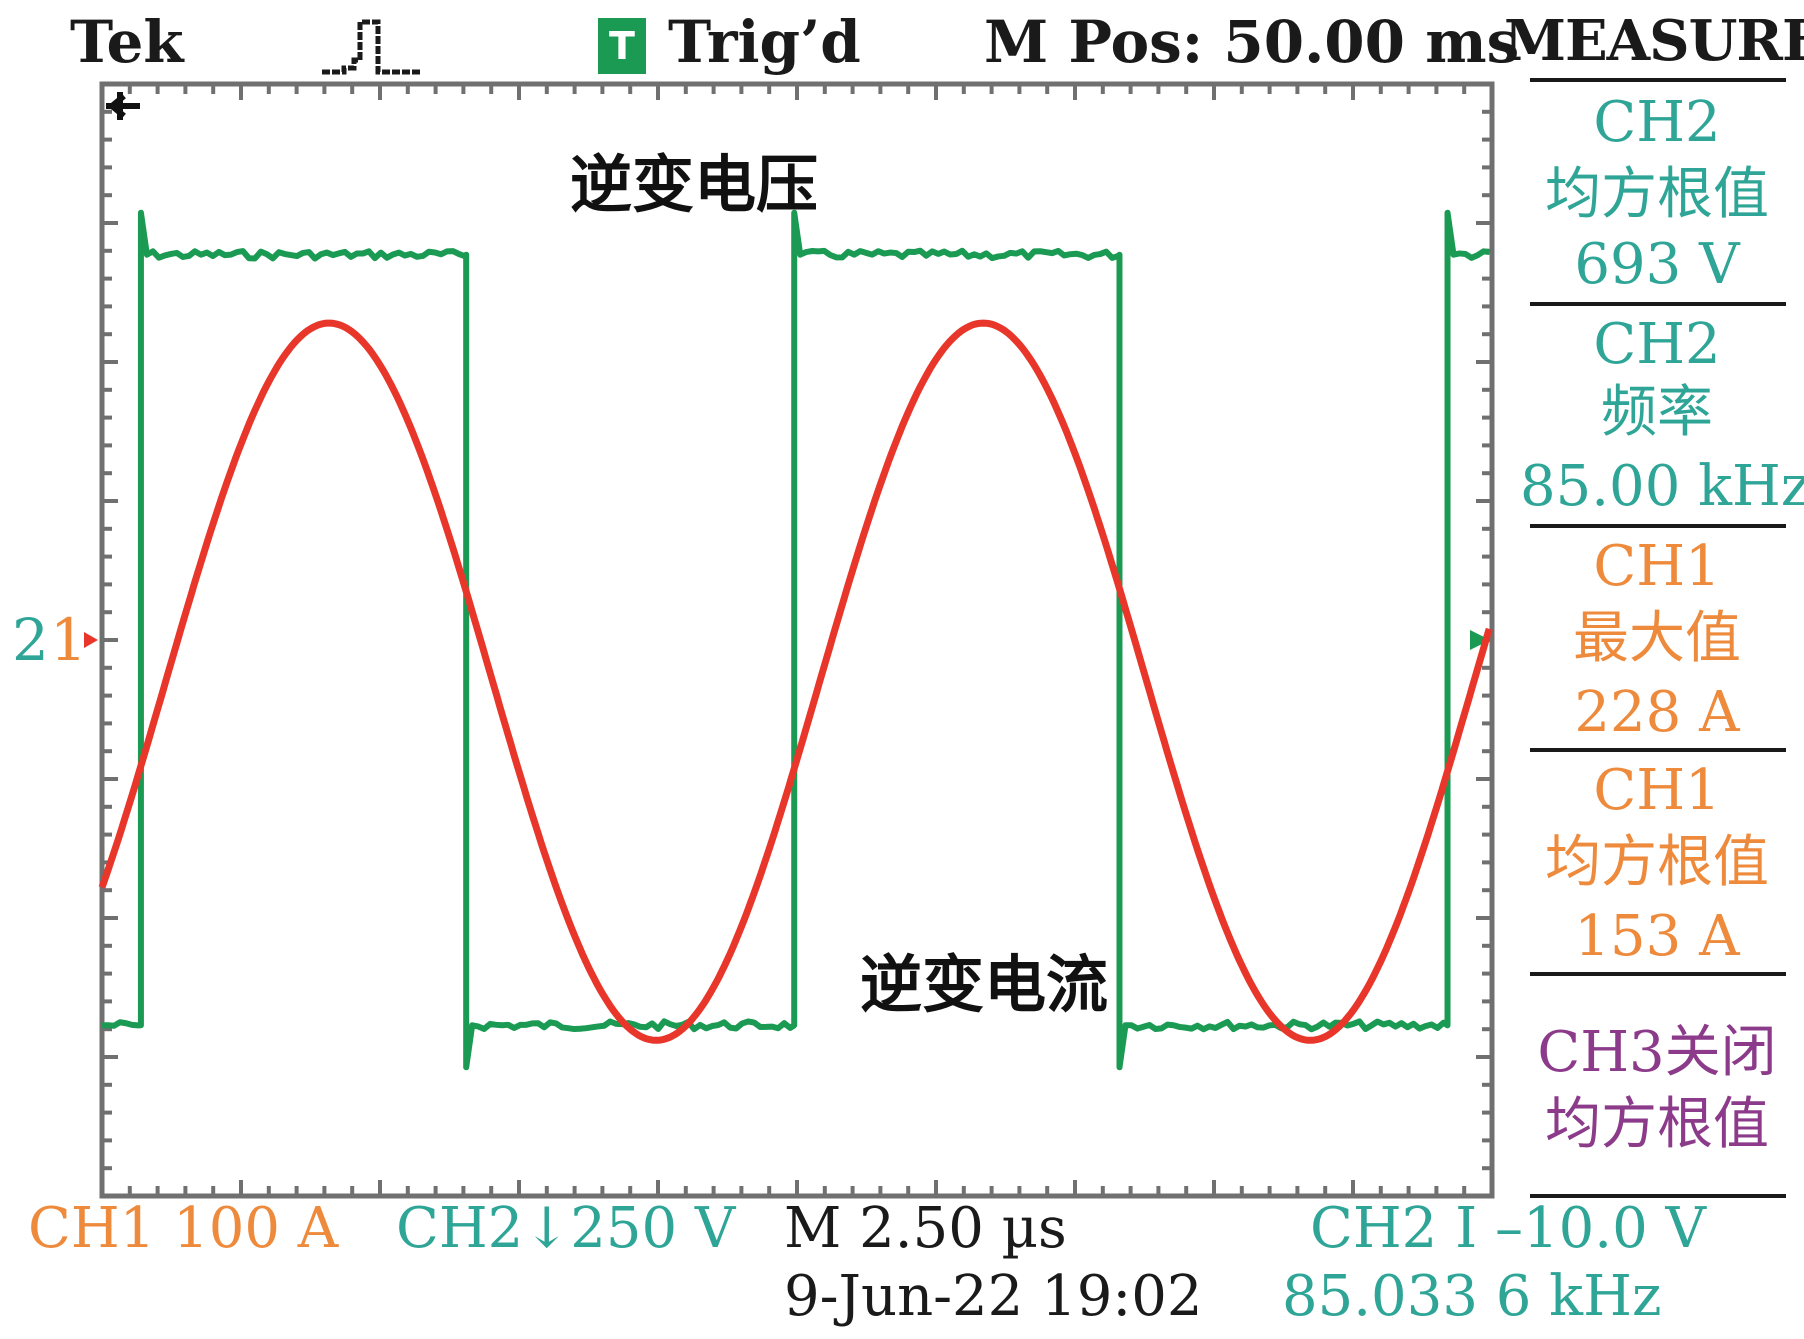 The height and width of the screenshot is (1339, 1804). I want to click on trigger-badge: T, so click(622, 46).